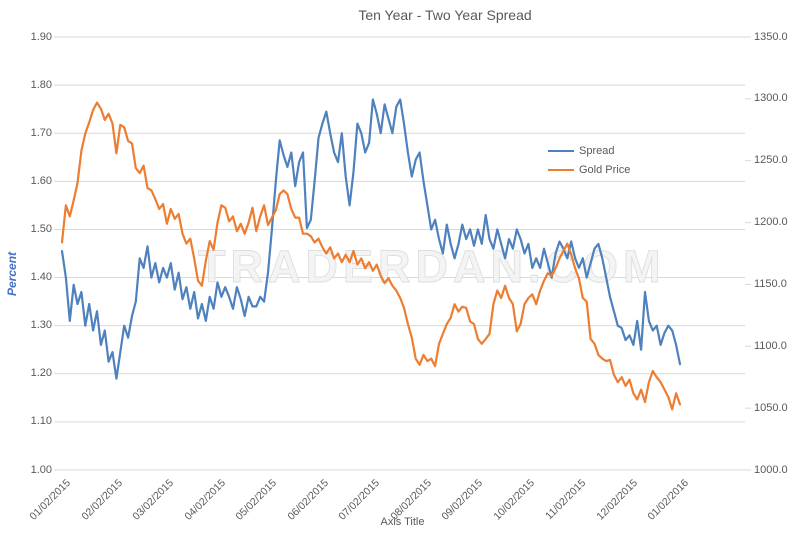  What do you see at coordinates (402, 522) in the screenshot?
I see `x-axis-title: Axis Title` at bounding box center [402, 522].